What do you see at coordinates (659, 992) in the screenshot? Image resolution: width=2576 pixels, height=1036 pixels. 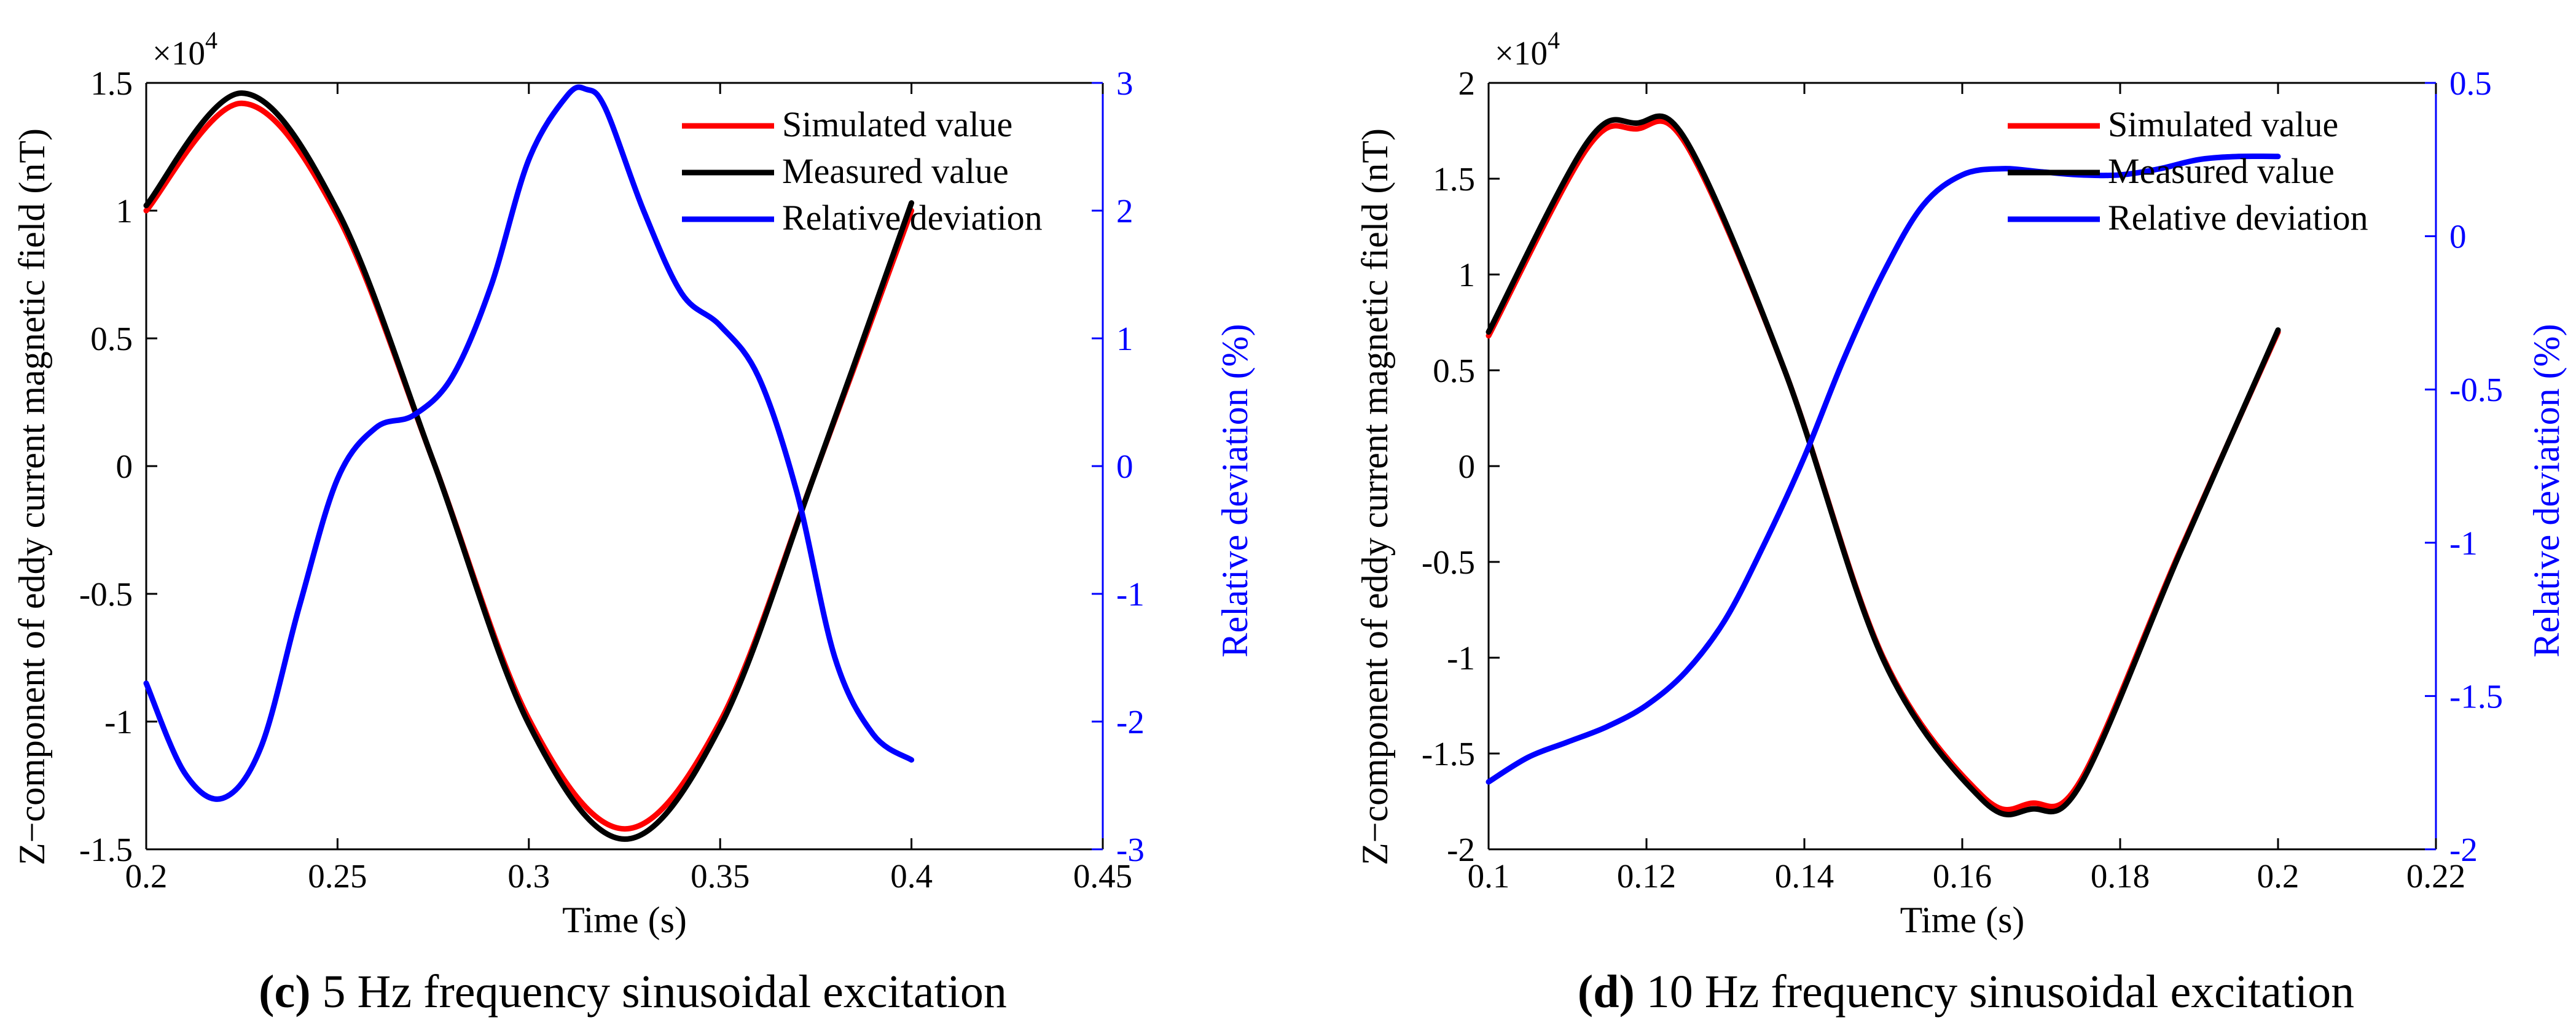 I see `panel-caption-text: 5 Hz frequency sinusoidal excitation` at bounding box center [659, 992].